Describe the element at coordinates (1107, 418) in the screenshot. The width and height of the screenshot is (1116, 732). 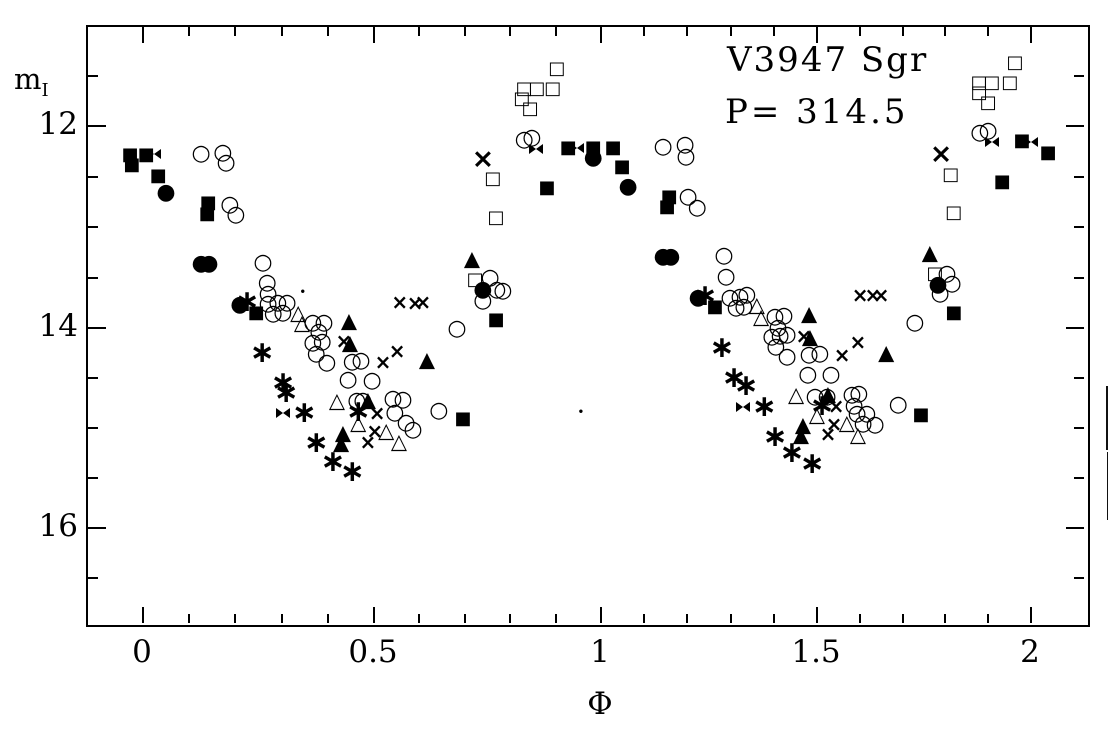
I see `scan-artifact-line` at that location.